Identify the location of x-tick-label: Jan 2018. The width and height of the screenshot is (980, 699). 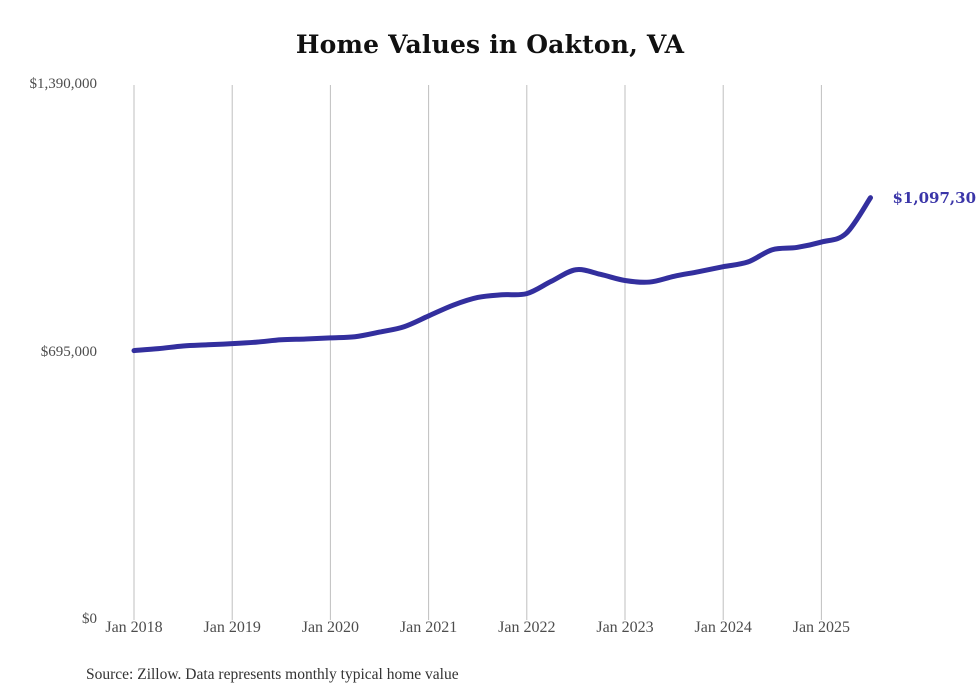
(134, 627).